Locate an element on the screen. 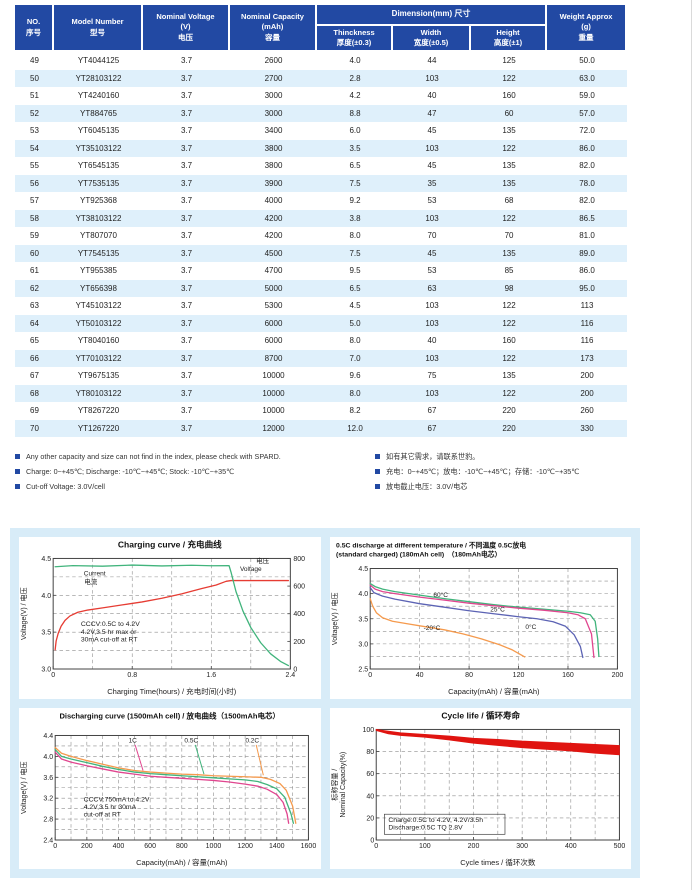 Image resolution: width=700 pixels, height=890 pixels. table-cell: 260 is located at coordinates (587, 411).